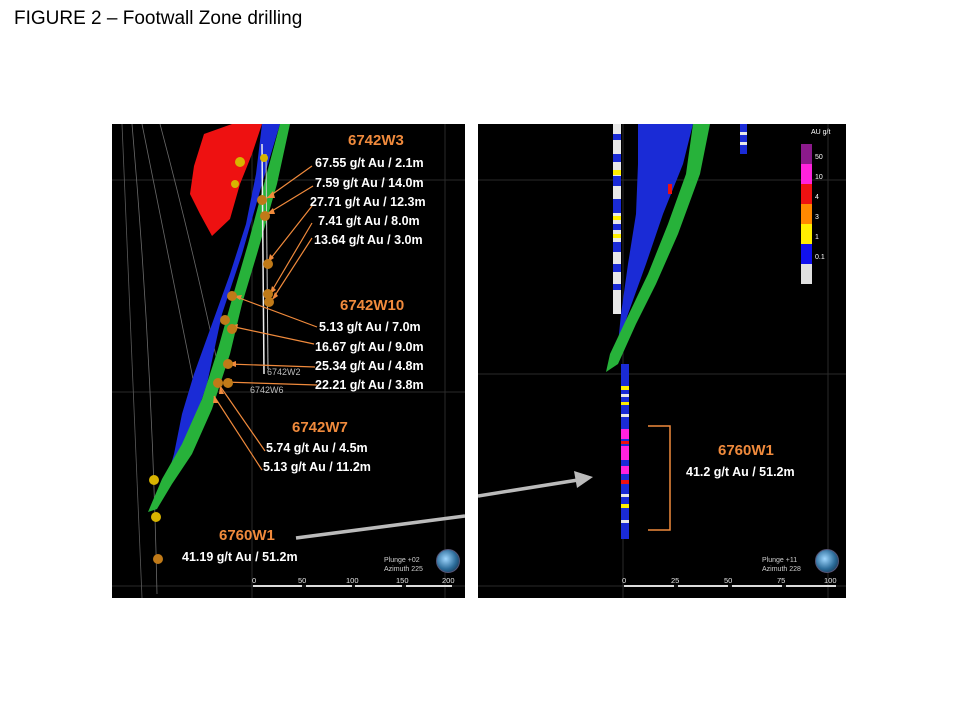 Image resolution: width=960 pixels, height=720 pixels. What do you see at coordinates (402, 580) in the screenshot?
I see `scale-tick: 150` at bounding box center [402, 580].